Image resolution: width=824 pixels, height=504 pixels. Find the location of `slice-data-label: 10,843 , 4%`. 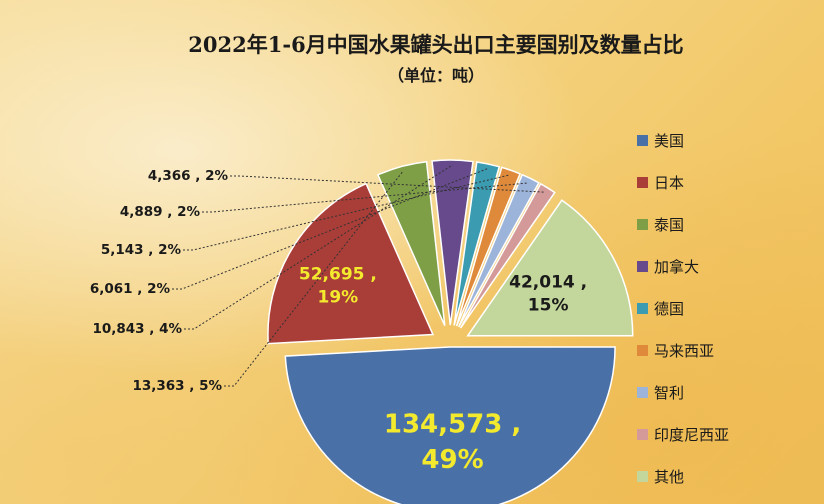

slice-data-label: 10,843 , 4% is located at coordinates (137, 329).